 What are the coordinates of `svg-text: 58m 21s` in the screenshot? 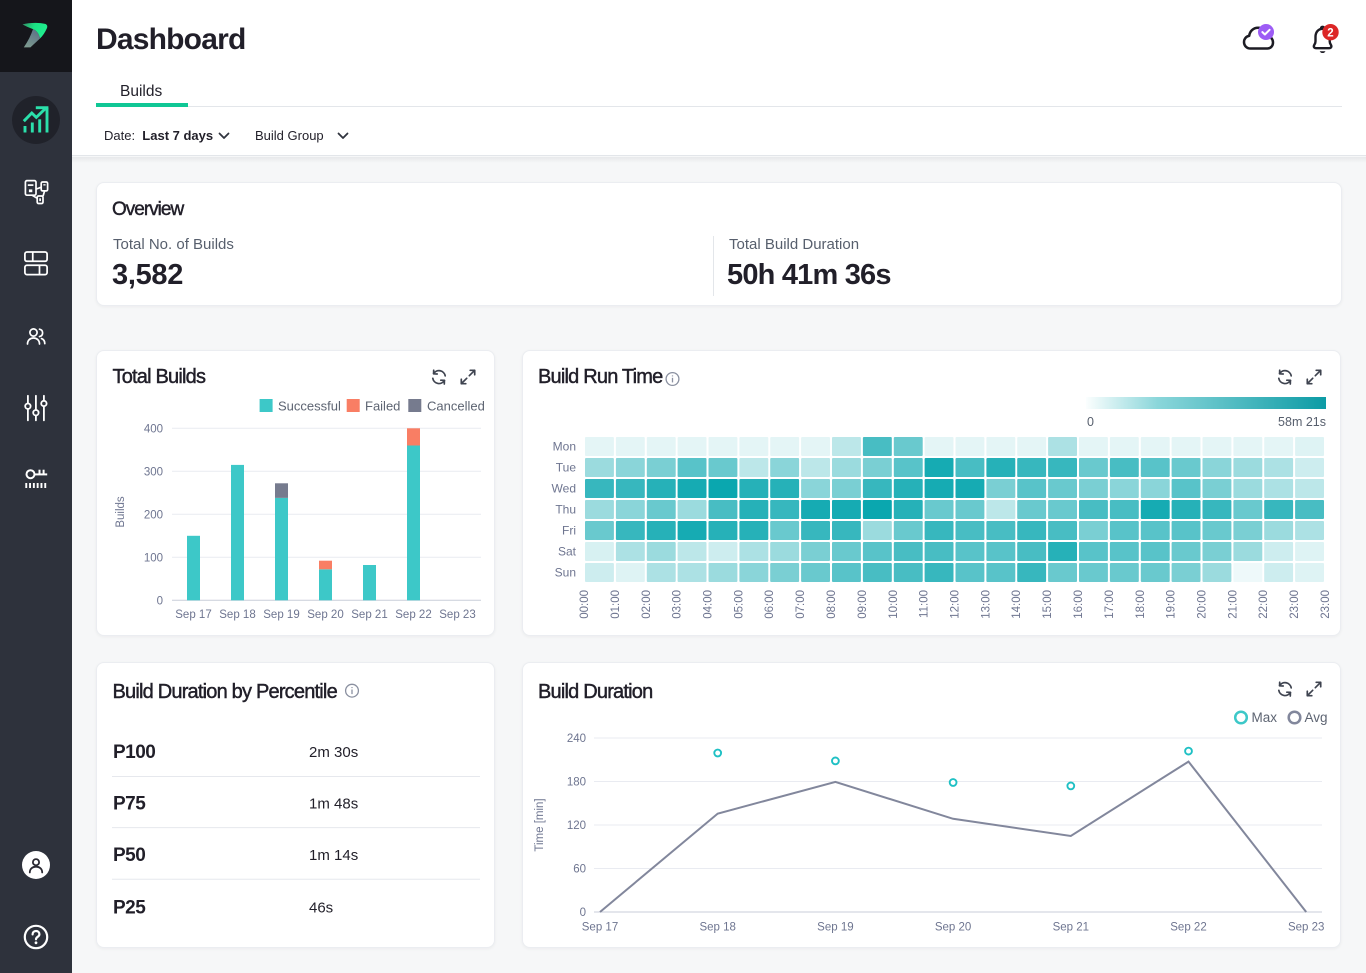 It's located at (1302, 422).